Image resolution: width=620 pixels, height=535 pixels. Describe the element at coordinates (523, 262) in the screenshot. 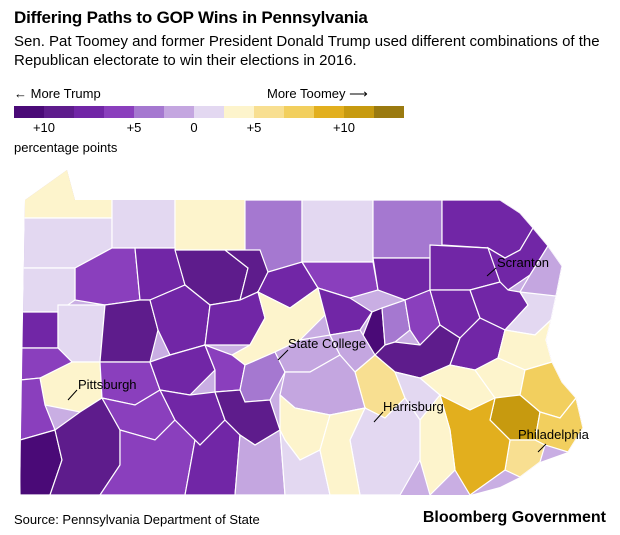

I see `city-label-scranton: Scranton` at that location.